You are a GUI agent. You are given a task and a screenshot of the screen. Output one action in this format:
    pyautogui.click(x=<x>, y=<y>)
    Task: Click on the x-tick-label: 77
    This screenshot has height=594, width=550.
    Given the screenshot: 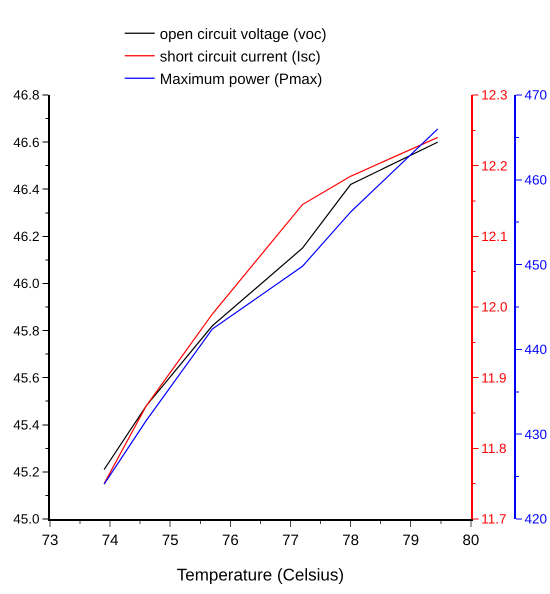 What is the action you would take?
    pyautogui.click(x=290, y=540)
    